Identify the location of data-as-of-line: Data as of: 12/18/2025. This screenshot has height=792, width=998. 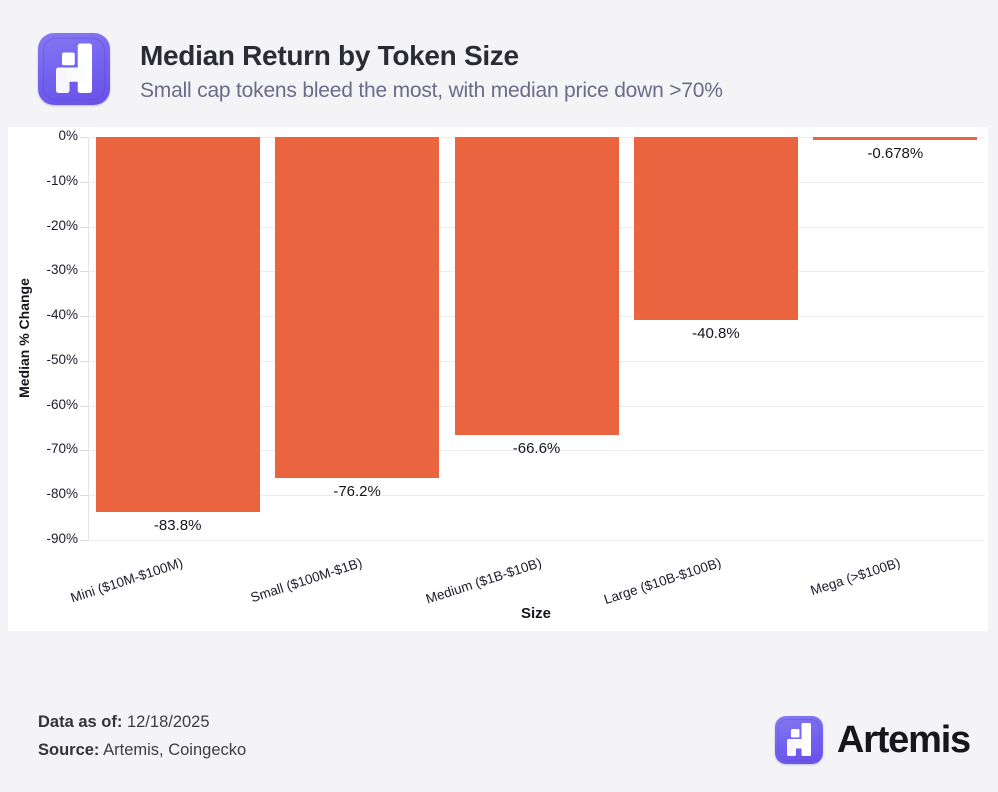
(124, 722).